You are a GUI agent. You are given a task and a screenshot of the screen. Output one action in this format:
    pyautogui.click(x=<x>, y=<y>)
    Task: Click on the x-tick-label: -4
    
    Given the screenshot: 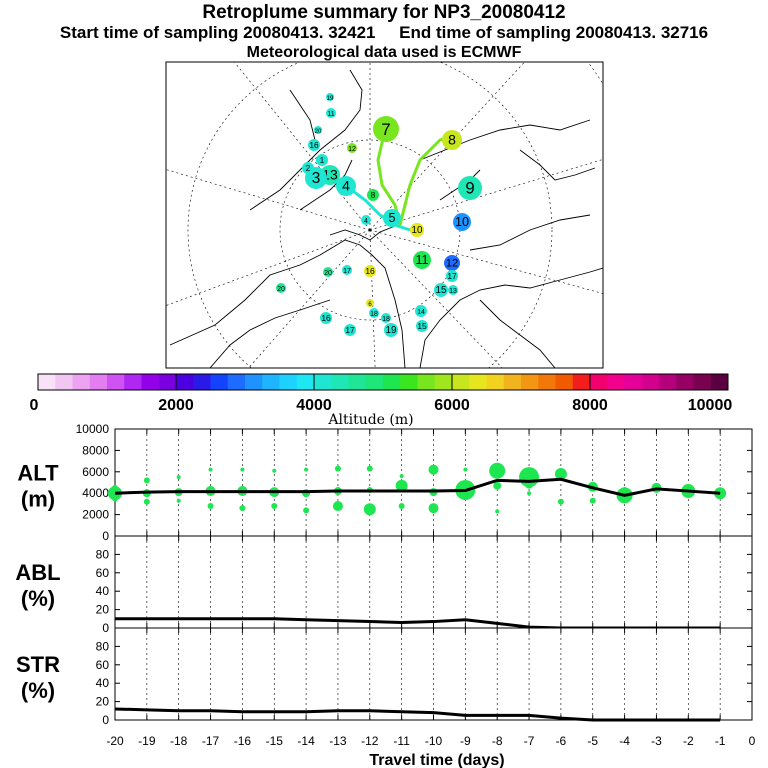 What is the action you would take?
    pyautogui.click(x=624, y=741)
    